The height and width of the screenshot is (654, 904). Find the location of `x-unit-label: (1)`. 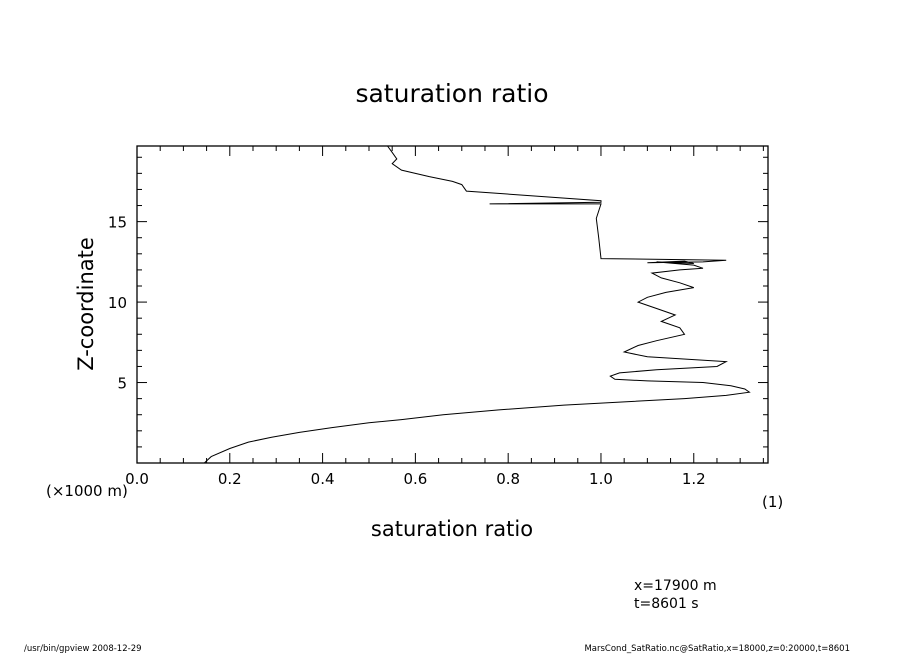

x-unit-label: (1) is located at coordinates (772, 502).